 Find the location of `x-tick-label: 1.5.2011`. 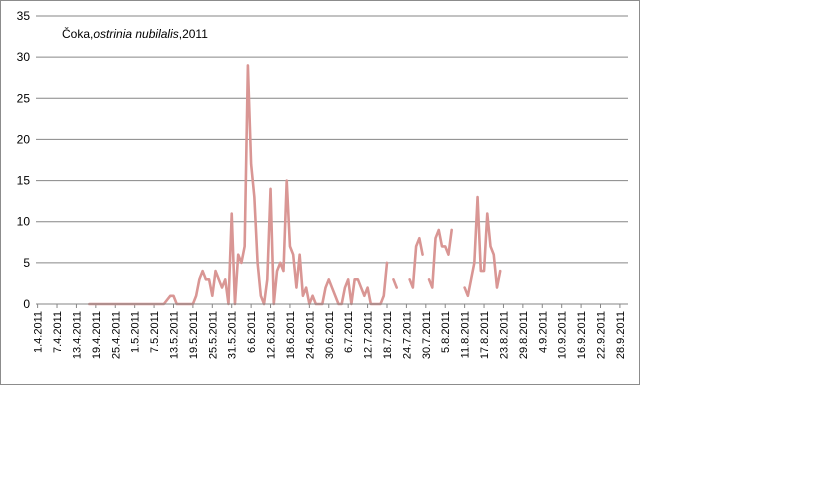

x-tick-label: 1.5.2011 is located at coordinates (136, 332).